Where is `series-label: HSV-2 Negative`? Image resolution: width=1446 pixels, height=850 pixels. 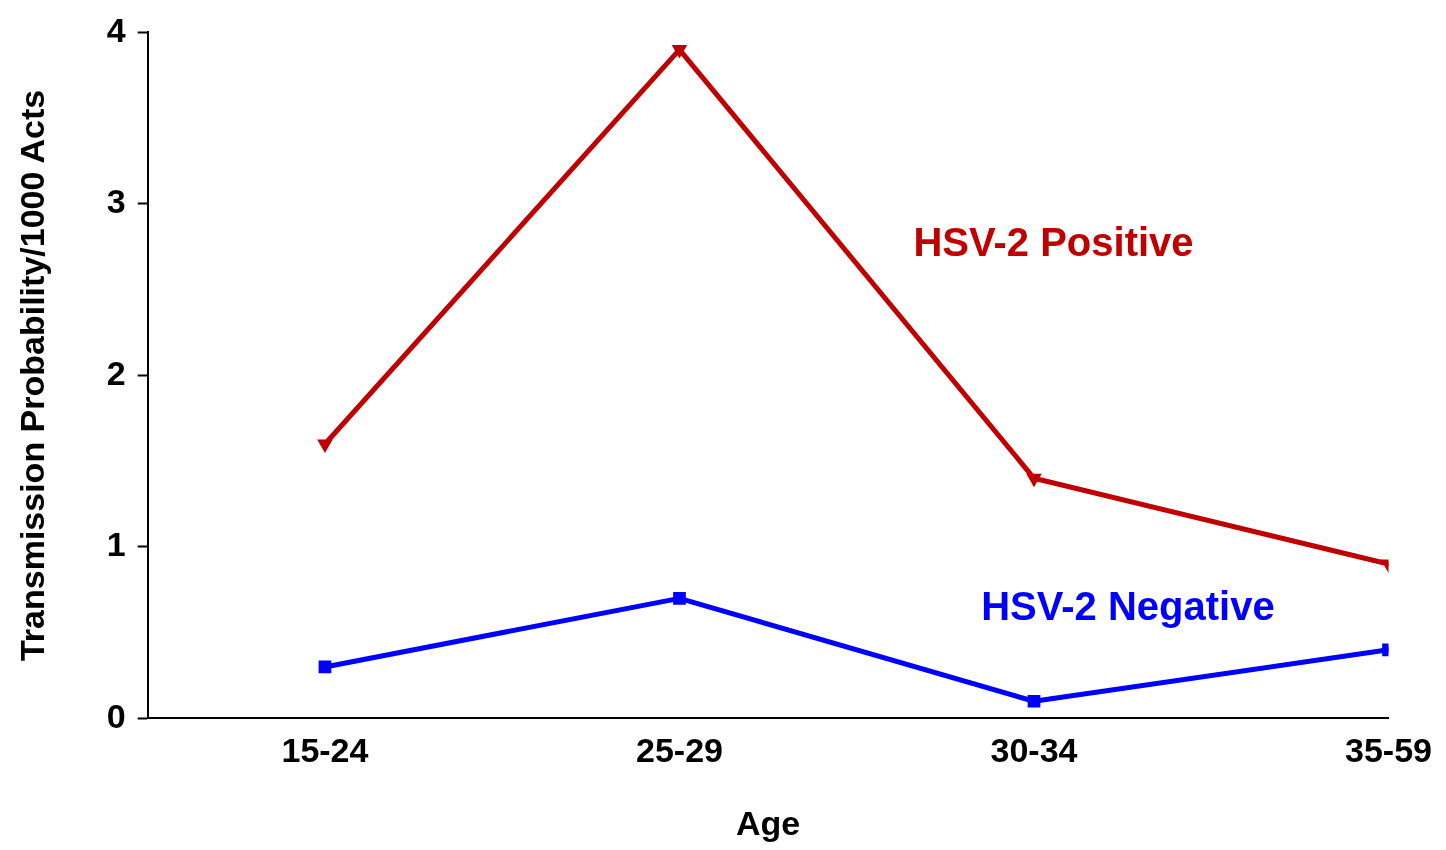
series-label: HSV-2 Negative is located at coordinates (1128, 605).